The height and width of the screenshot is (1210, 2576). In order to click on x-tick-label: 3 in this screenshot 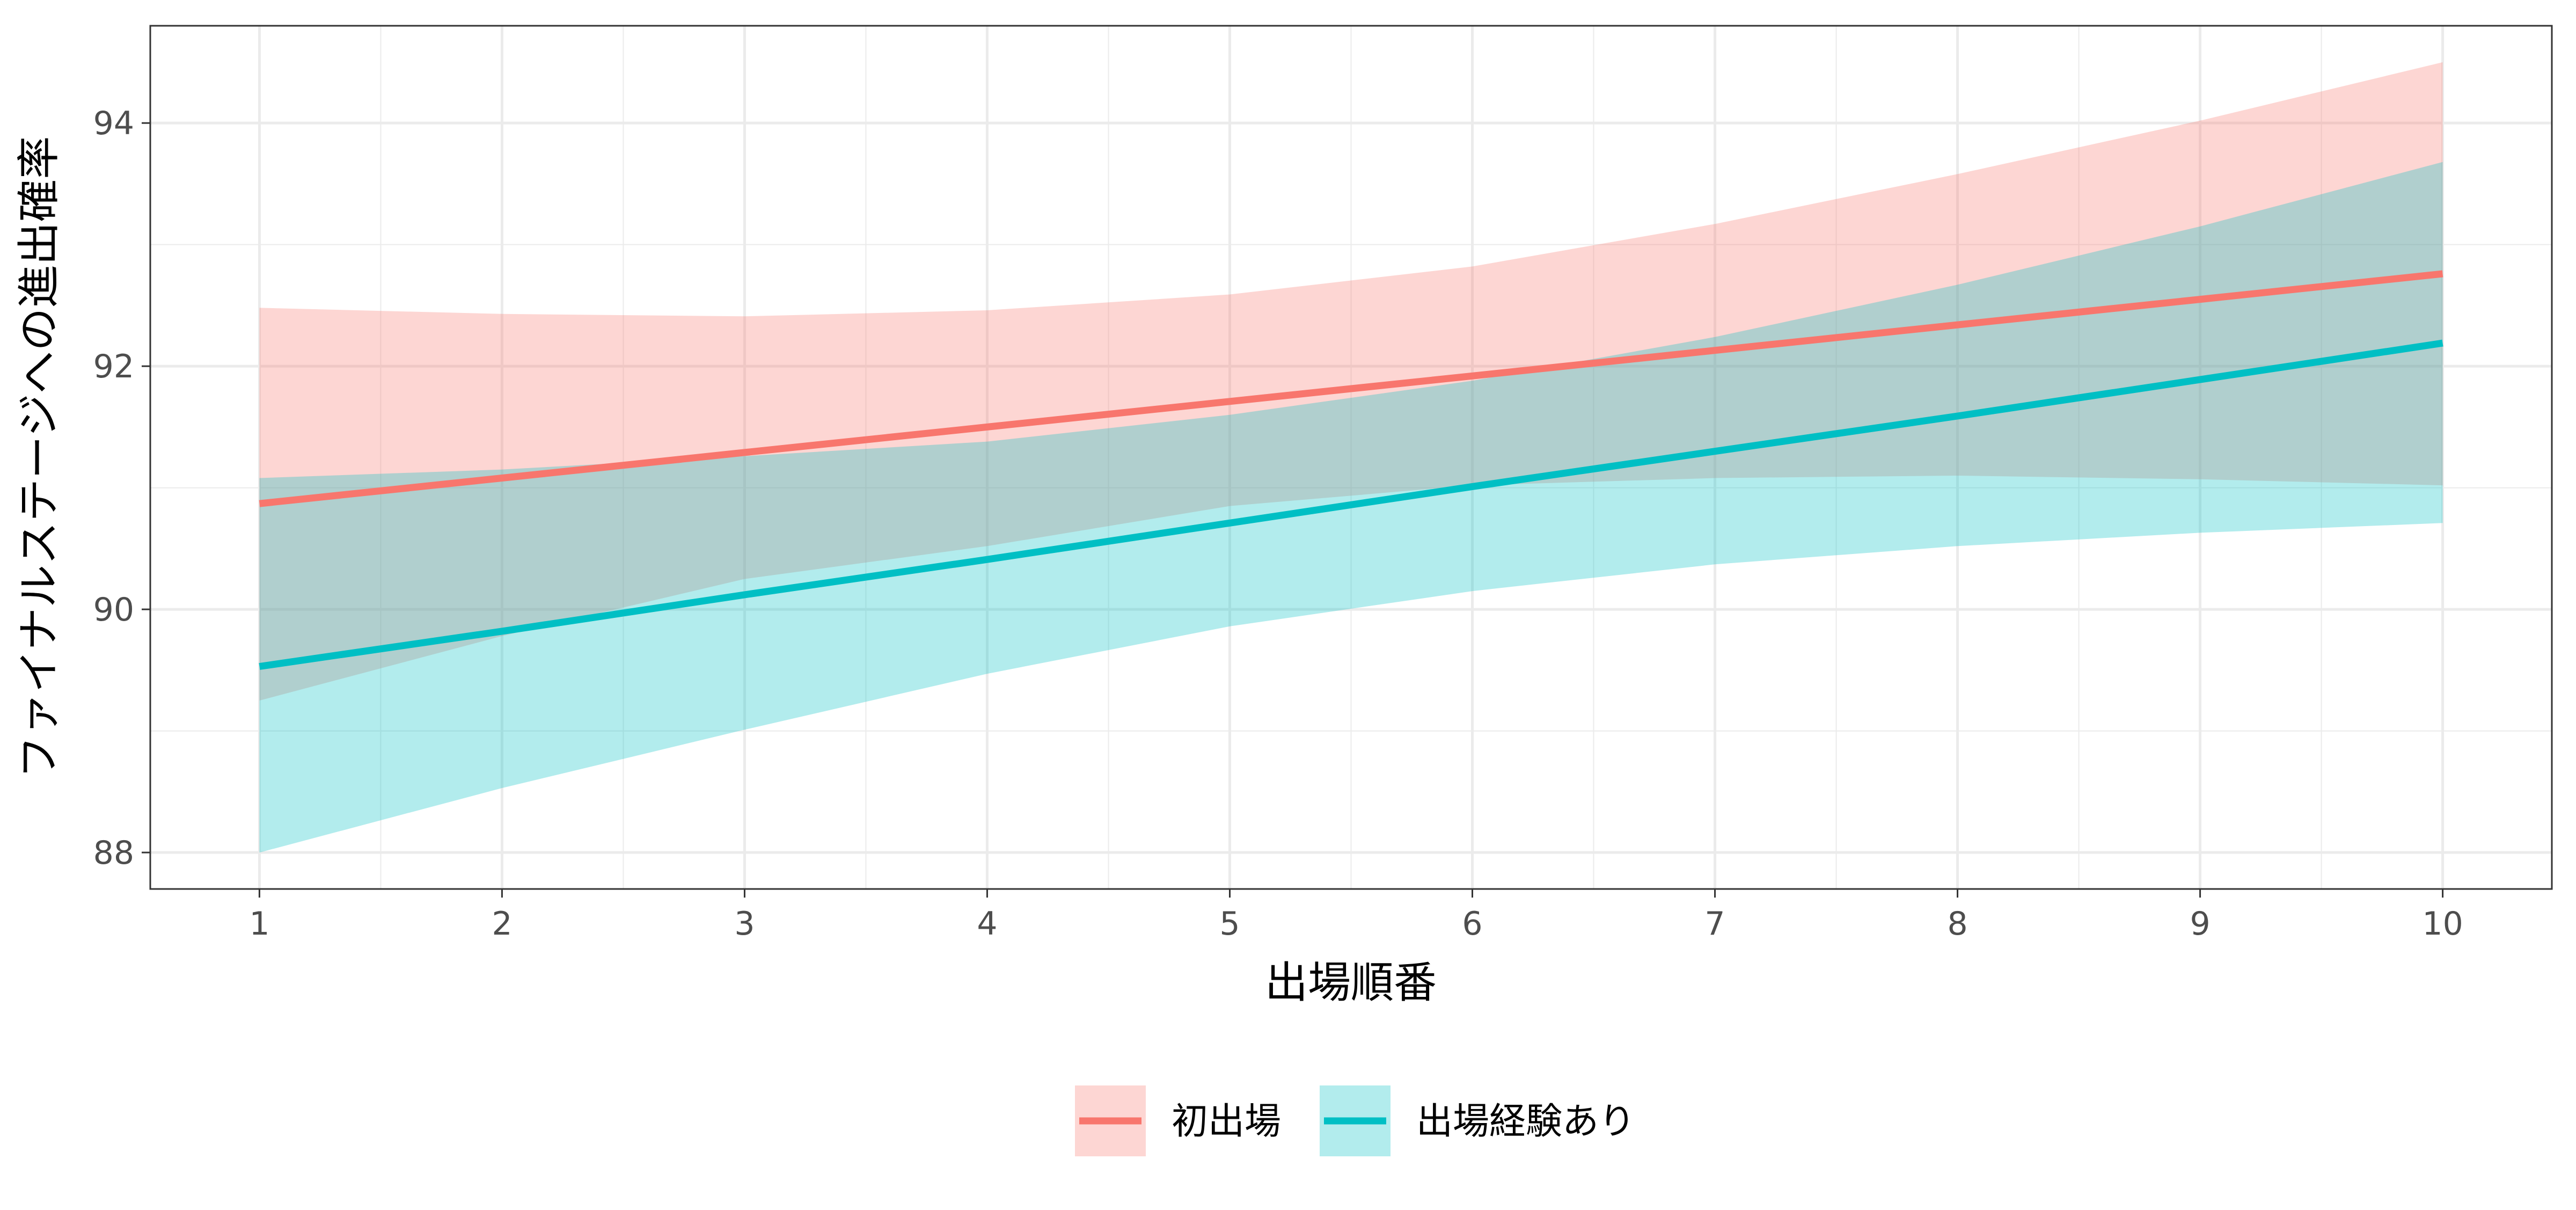, I will do `click(744, 924)`.